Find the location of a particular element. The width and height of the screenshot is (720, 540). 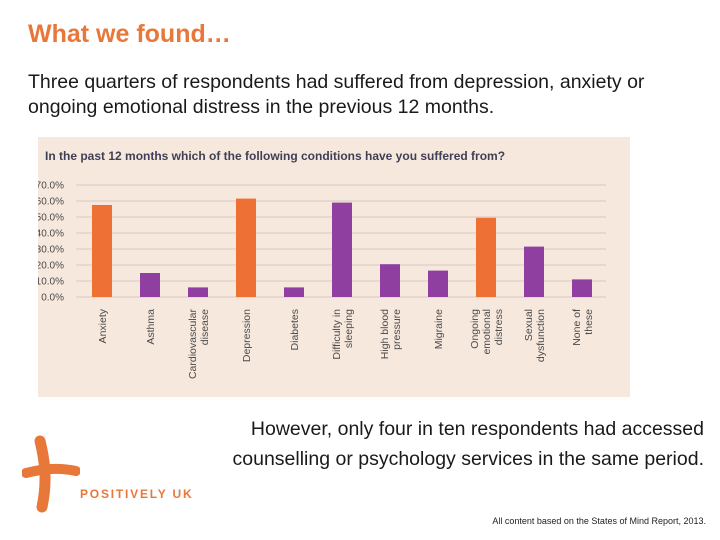

y-tick-label: 50.0% is located at coordinates (51, 218).